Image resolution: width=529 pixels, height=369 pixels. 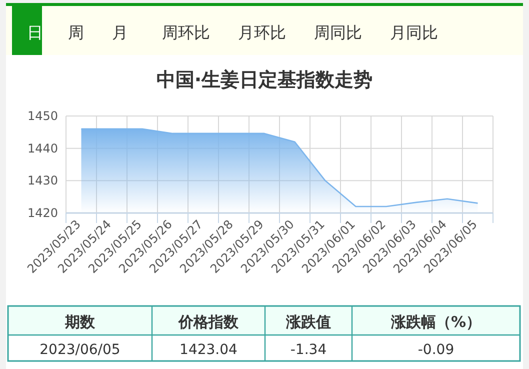 I want to click on text: 月, so click(x=120, y=32).